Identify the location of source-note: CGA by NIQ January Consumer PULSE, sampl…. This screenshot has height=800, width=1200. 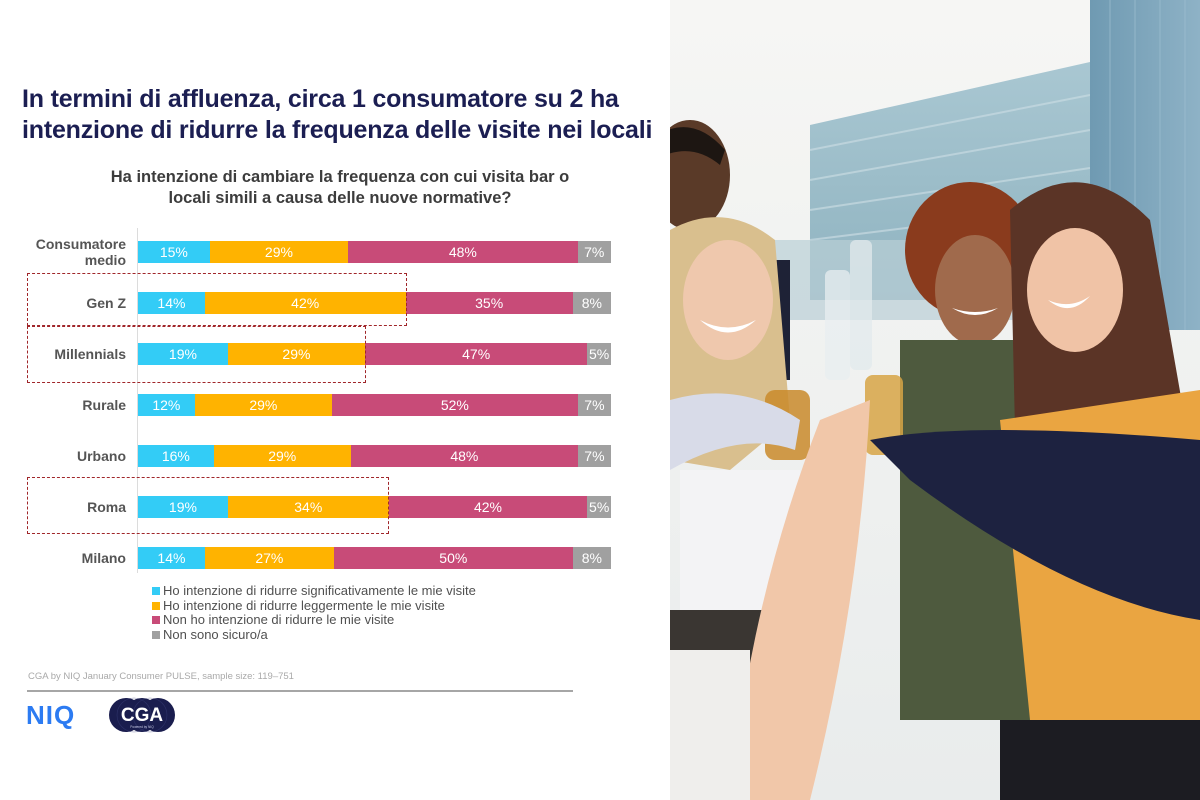
(161, 676).